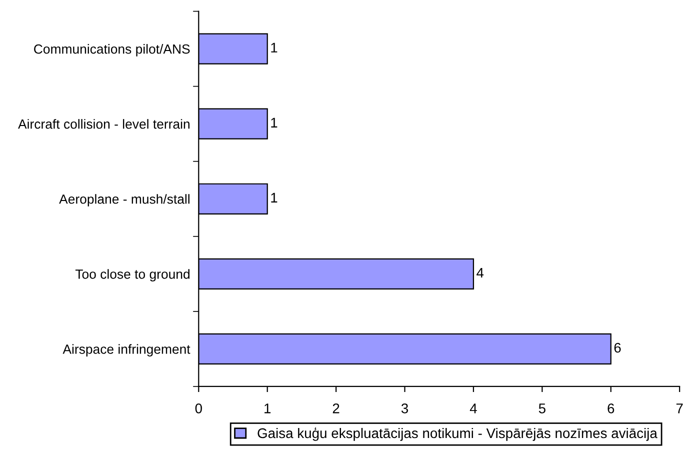 The height and width of the screenshot is (452, 697). I want to click on x-tick-label: 3, so click(404, 408).